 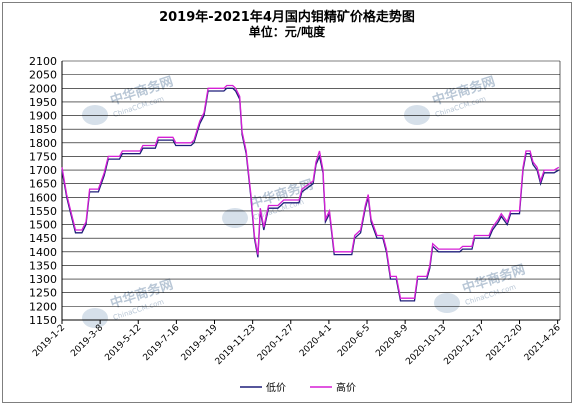 What do you see at coordinates (43, 170) in the screenshot?
I see `y-tick-label: 1700` at bounding box center [43, 170].